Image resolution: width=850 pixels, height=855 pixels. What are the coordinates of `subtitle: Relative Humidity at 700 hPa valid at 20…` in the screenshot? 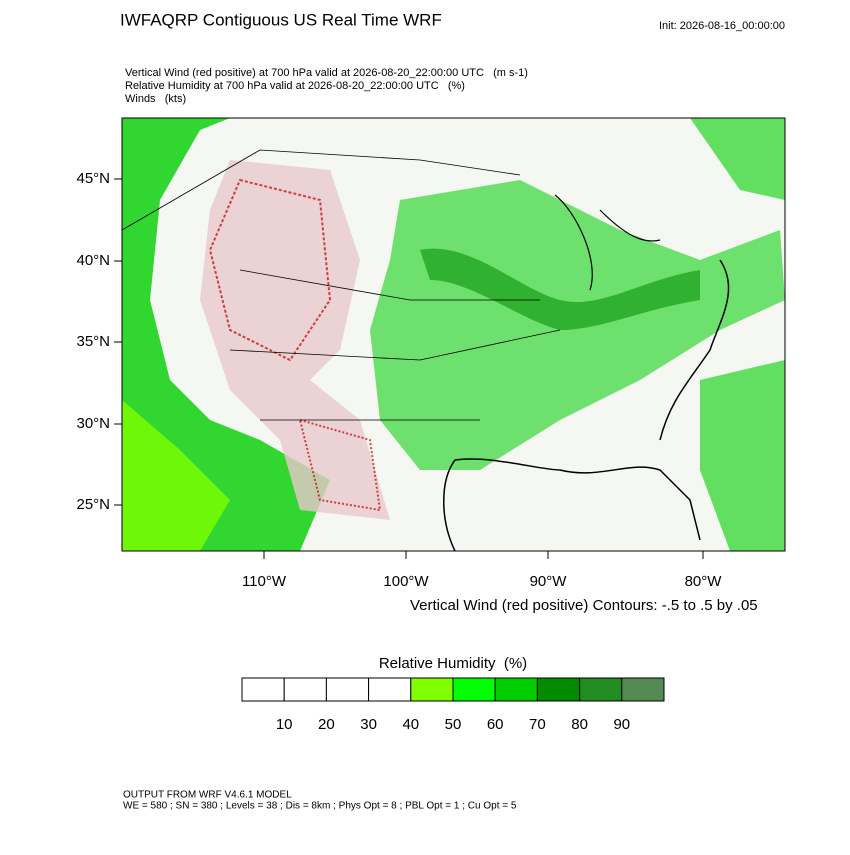 It's located at (295, 86).